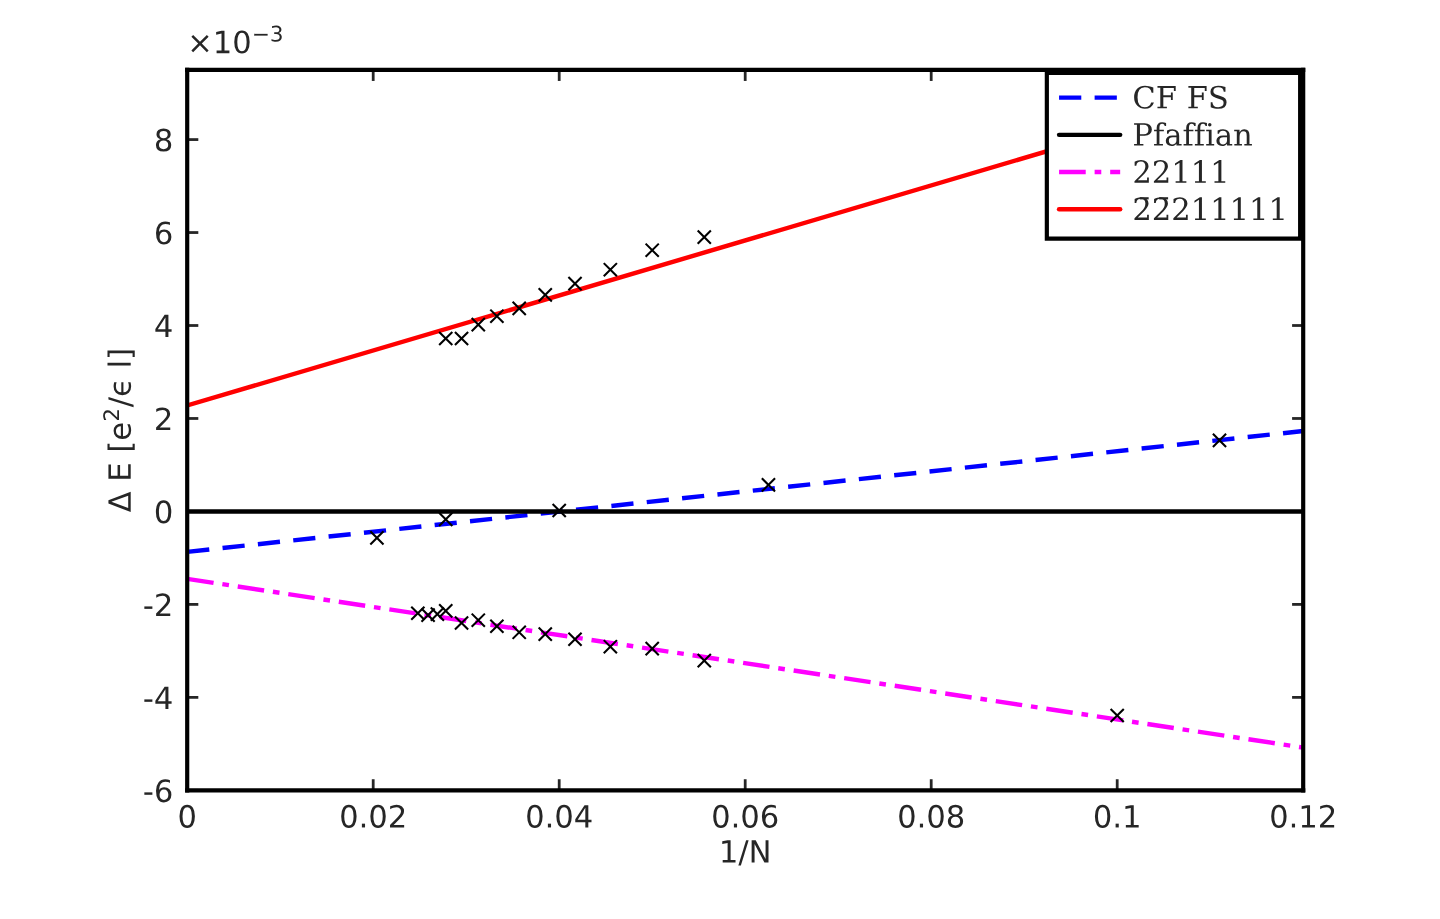  What do you see at coordinates (1180, 97) in the screenshot?
I see `legend-label: CF FS` at bounding box center [1180, 97].